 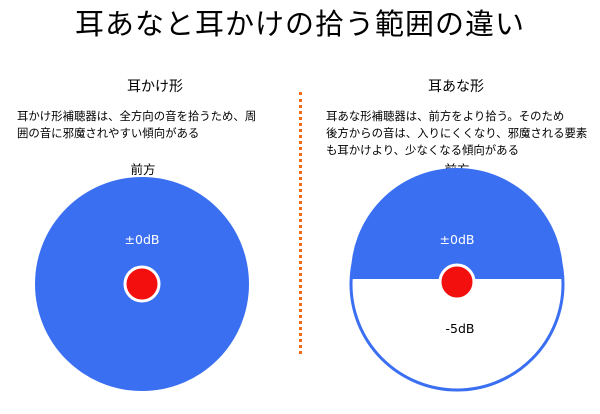 What do you see at coordinates (137, 124) in the screenshot?
I see `bte-description: 耳かけ形補聴器は、全方向の音を拾うため、周 囲の音に邪魔されやすい傾向がある` at bounding box center [137, 124].